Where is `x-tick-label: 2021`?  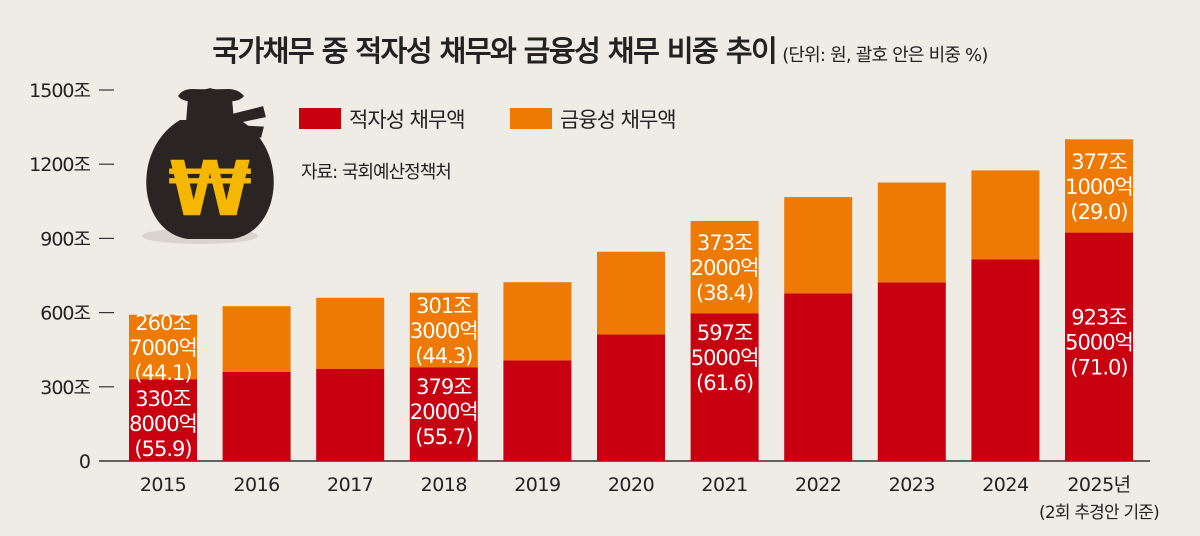 x-tick-label: 2021 is located at coordinates (724, 485).